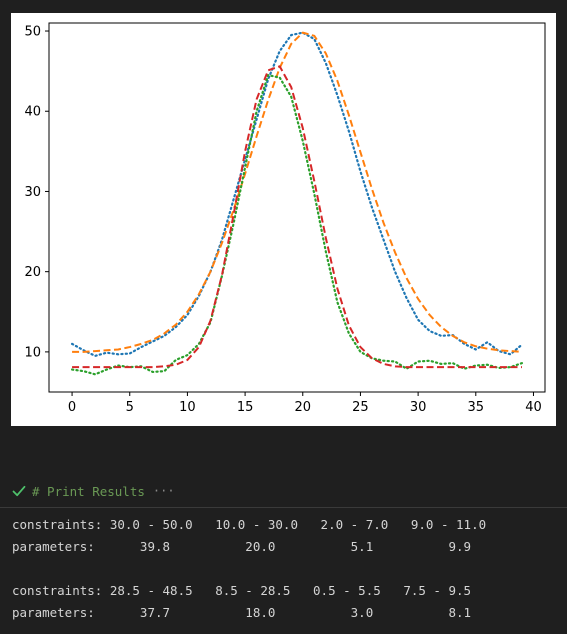 Image resolution: width=567 pixels, height=634 pixels. I want to click on y-tick-label-3: 40, so click(32, 112).